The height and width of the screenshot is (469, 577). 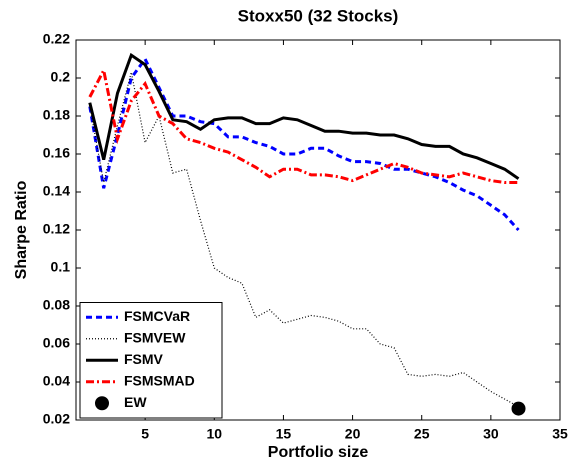 I want to click on y-tick-label: 0.16, so click(x=56, y=153).